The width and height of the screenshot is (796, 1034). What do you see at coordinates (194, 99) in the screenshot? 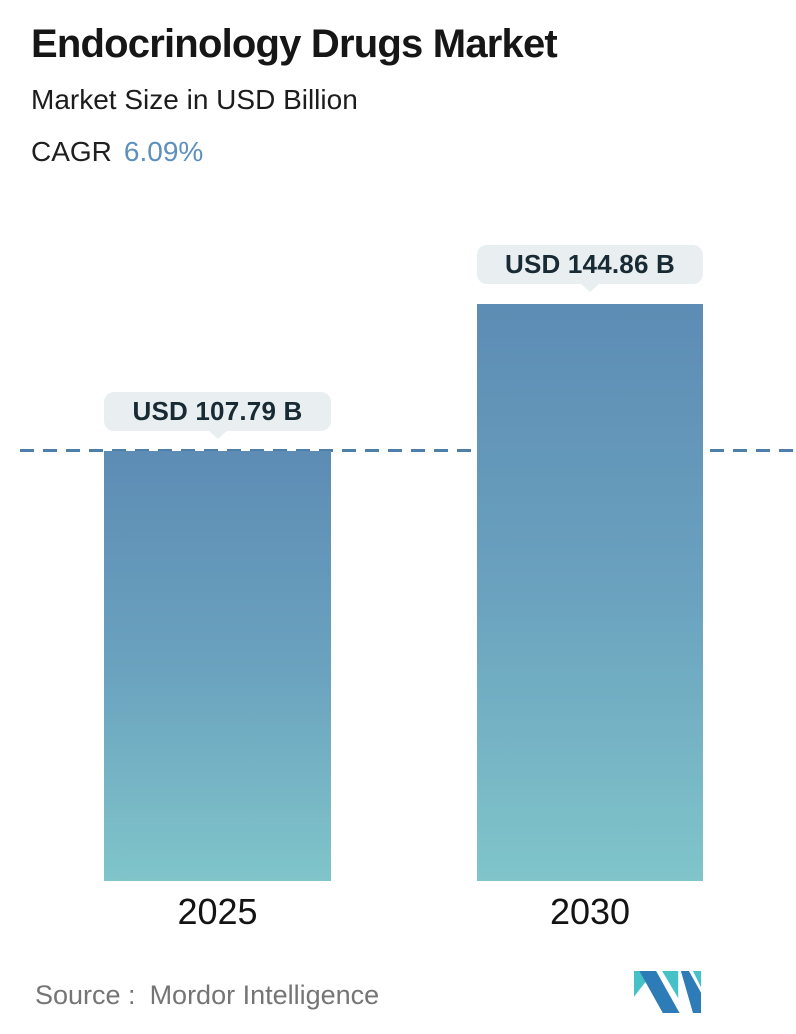
I see `chart-subtitle: Market Size in USD Billion` at bounding box center [194, 99].